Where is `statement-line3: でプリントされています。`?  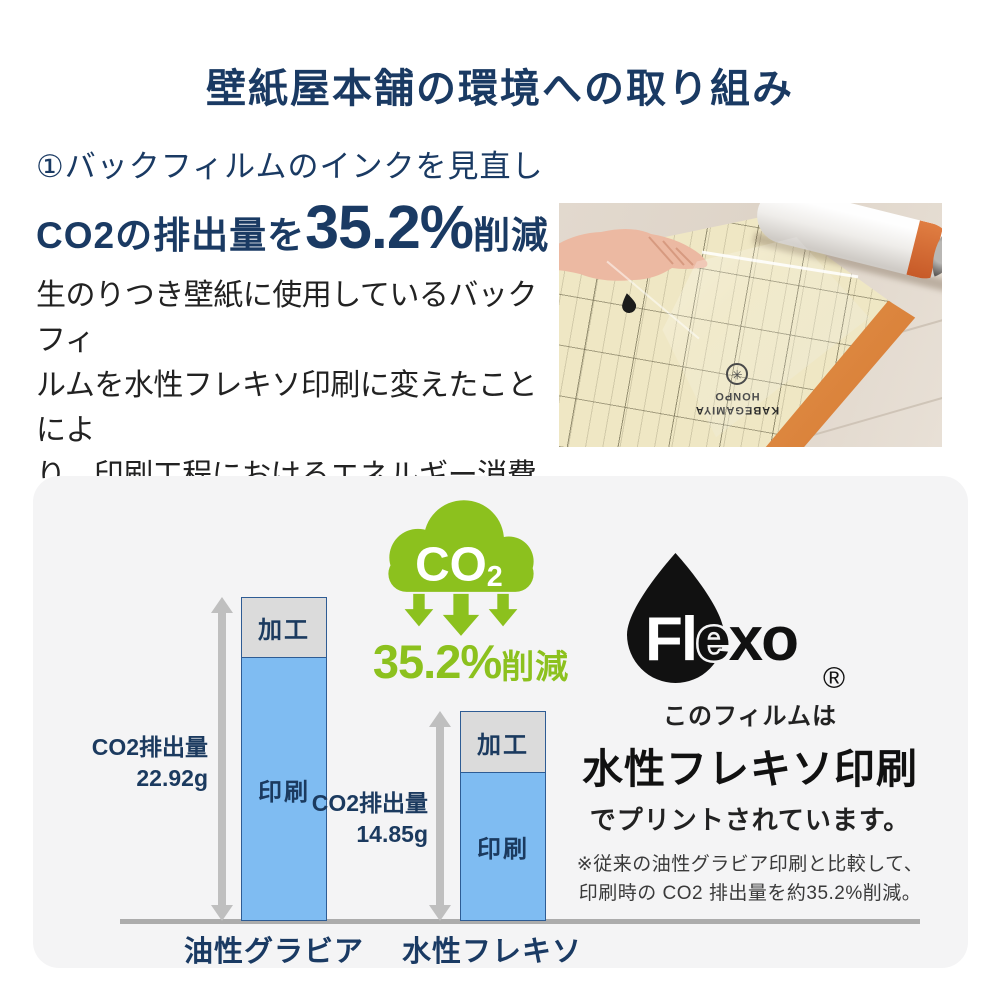 statement-line3: でプリントされています。 is located at coordinates (750, 820).